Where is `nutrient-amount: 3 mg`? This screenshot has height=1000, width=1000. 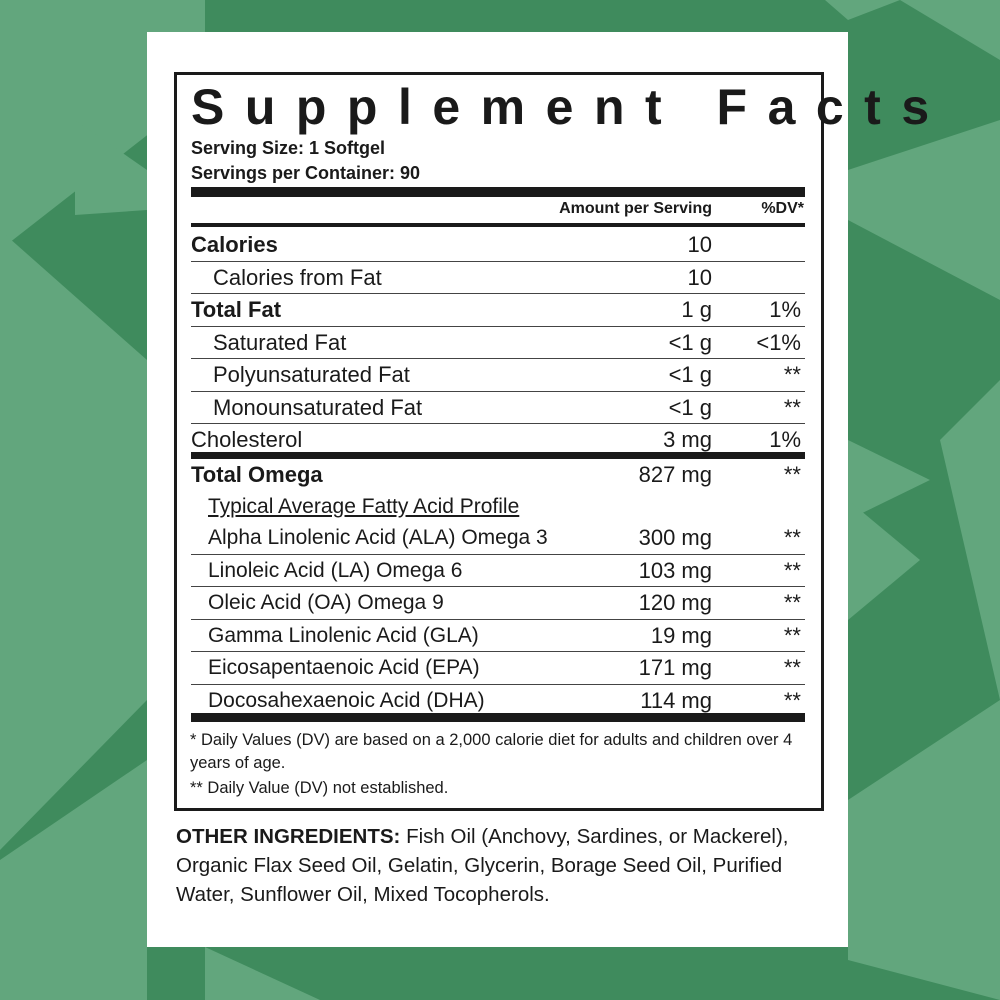
nutrient-amount: 3 mg is located at coordinates (687, 439).